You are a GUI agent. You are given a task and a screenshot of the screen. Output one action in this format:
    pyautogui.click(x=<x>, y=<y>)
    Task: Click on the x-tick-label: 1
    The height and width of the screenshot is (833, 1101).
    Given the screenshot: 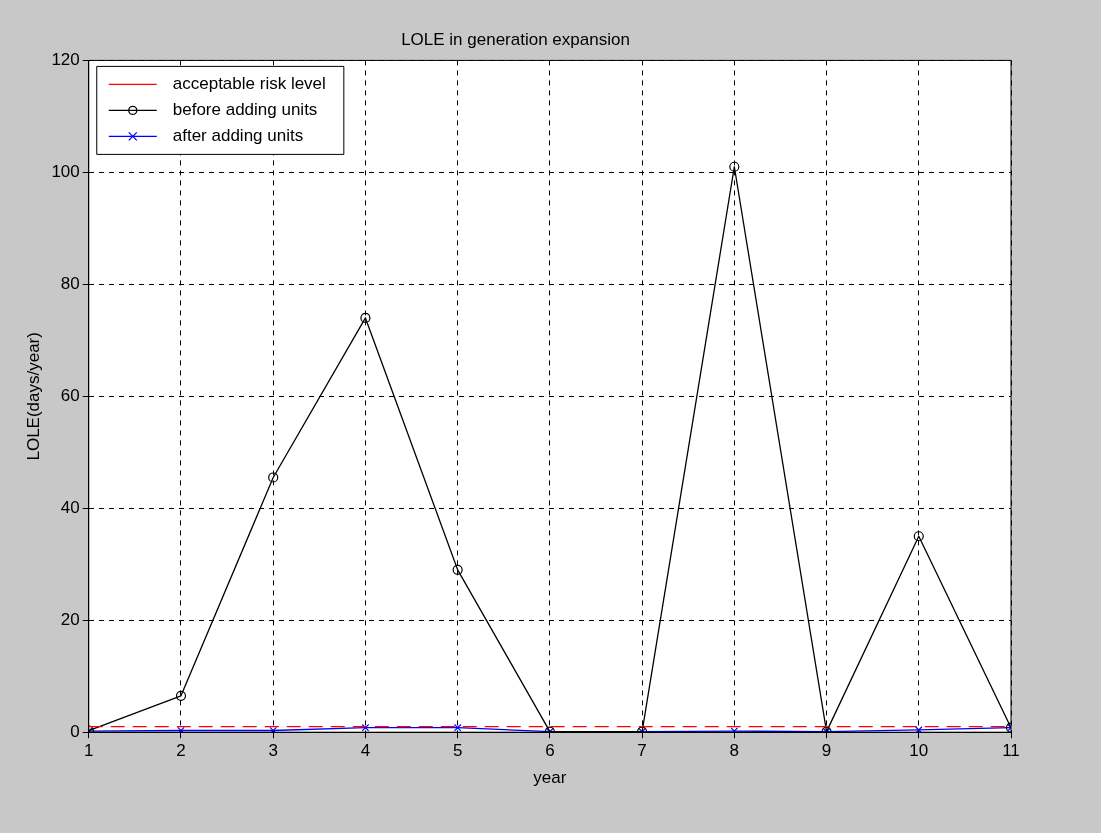 What is the action you would take?
    pyautogui.click(x=89, y=751)
    